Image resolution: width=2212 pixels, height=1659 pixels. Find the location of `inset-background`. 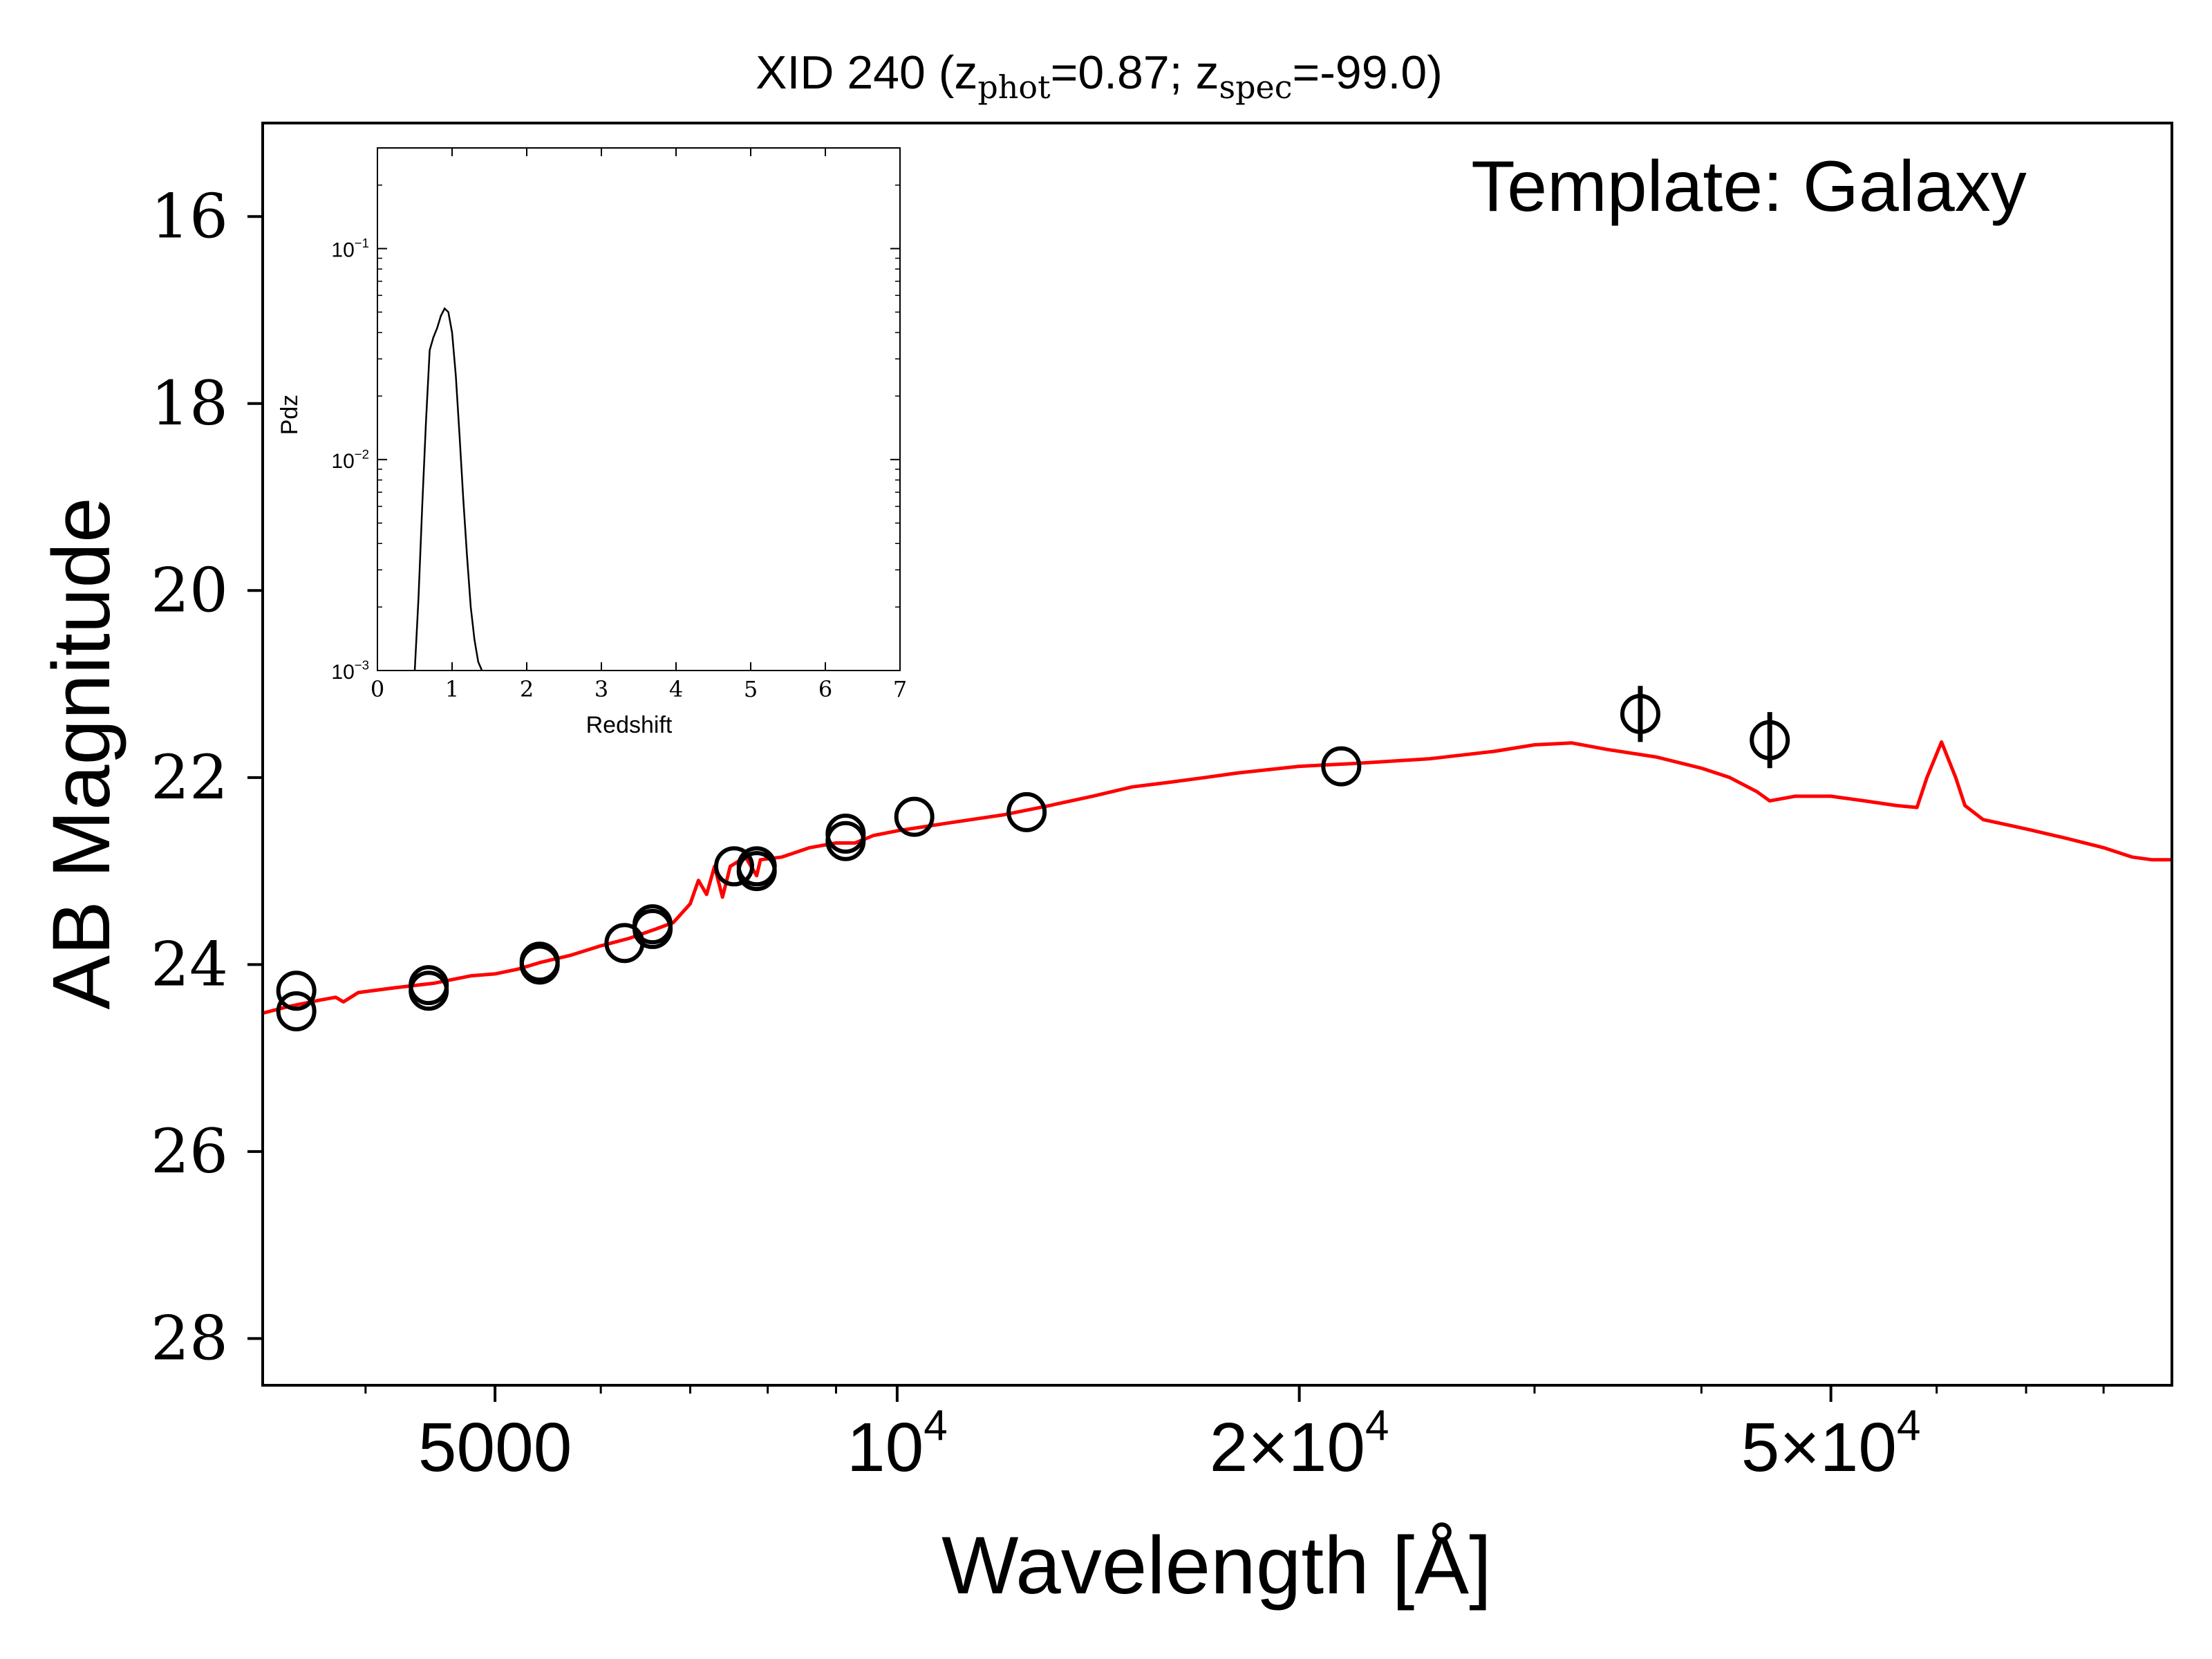

inset-background is located at coordinates (638, 409).